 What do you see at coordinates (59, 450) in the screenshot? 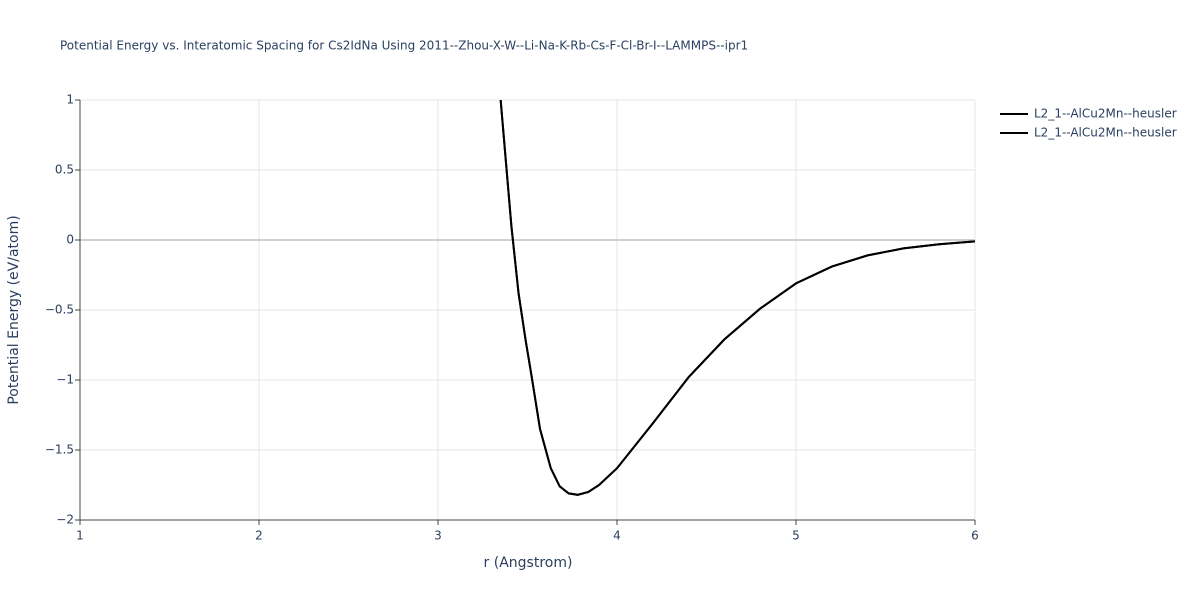
I see `y-tick-label: −1.5` at bounding box center [59, 450].